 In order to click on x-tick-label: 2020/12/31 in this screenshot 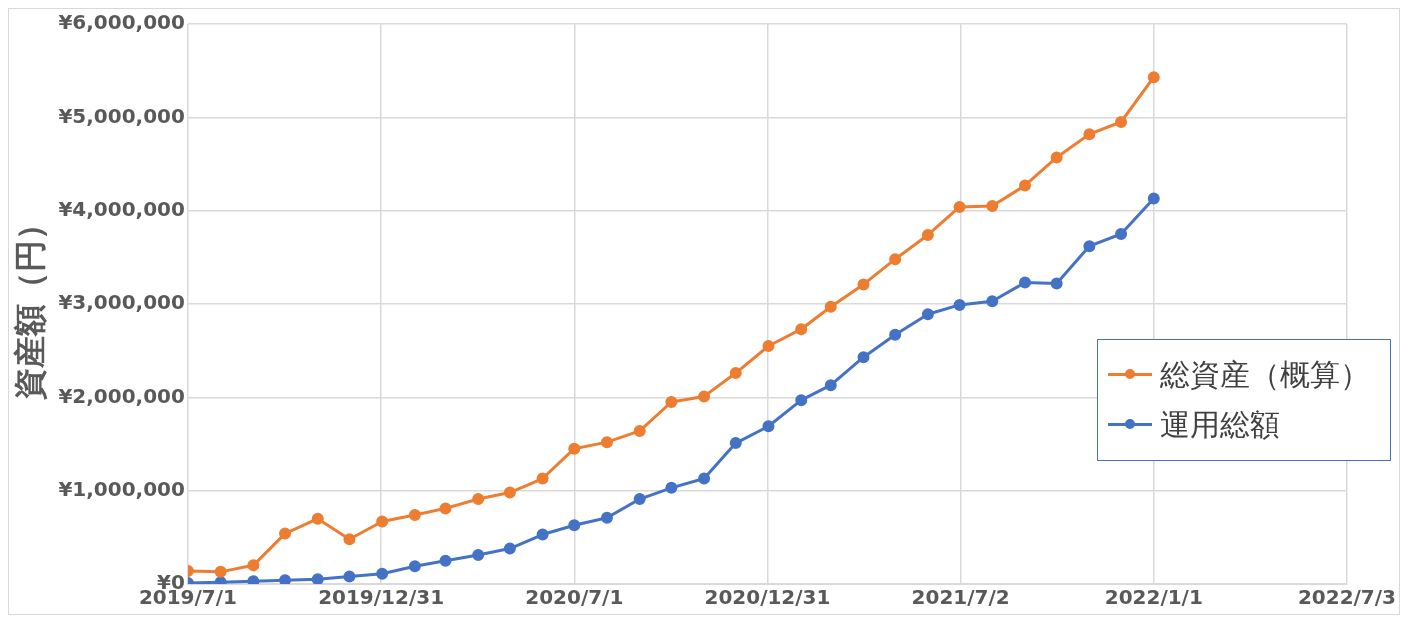, I will do `click(767, 597)`.